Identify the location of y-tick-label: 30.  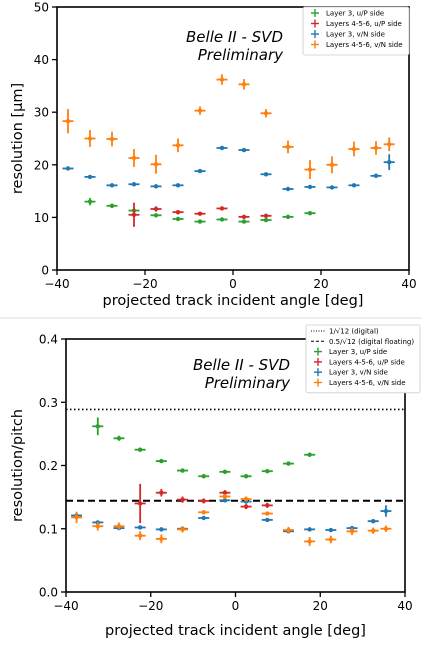
(41, 113).